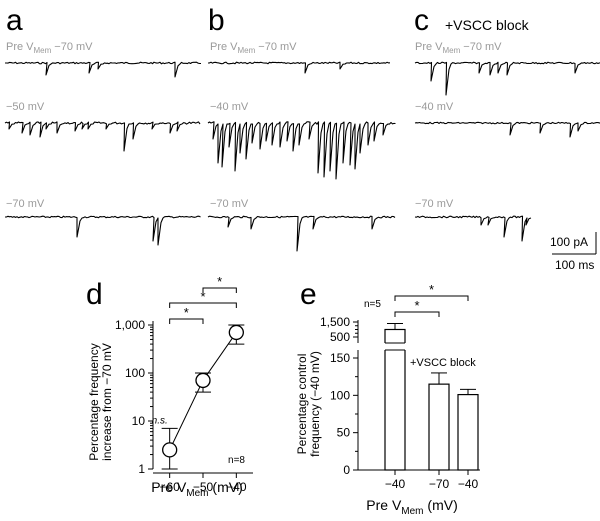 Image resolution: width=600 pixels, height=521 pixels. I want to click on d-x-tick-label: −40, so click(236, 487).